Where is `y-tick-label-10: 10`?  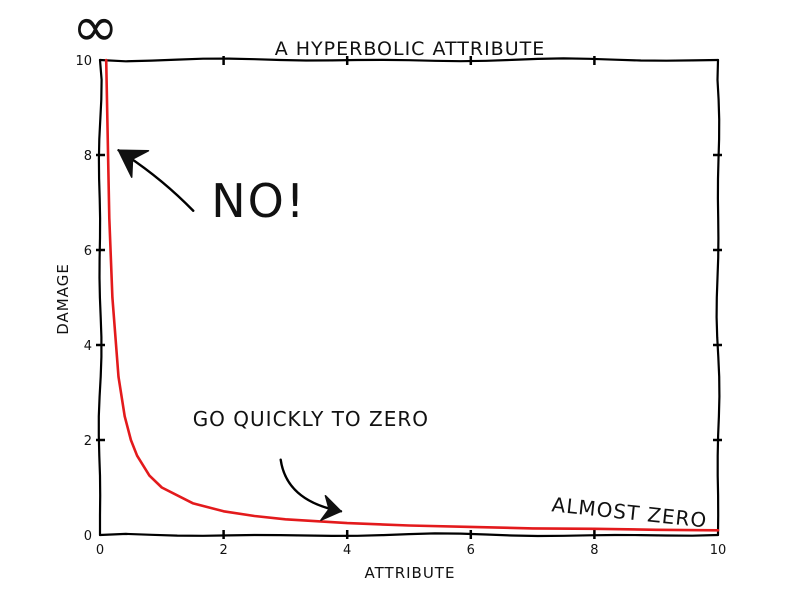 y-tick-label-10: 10 is located at coordinates (83, 61).